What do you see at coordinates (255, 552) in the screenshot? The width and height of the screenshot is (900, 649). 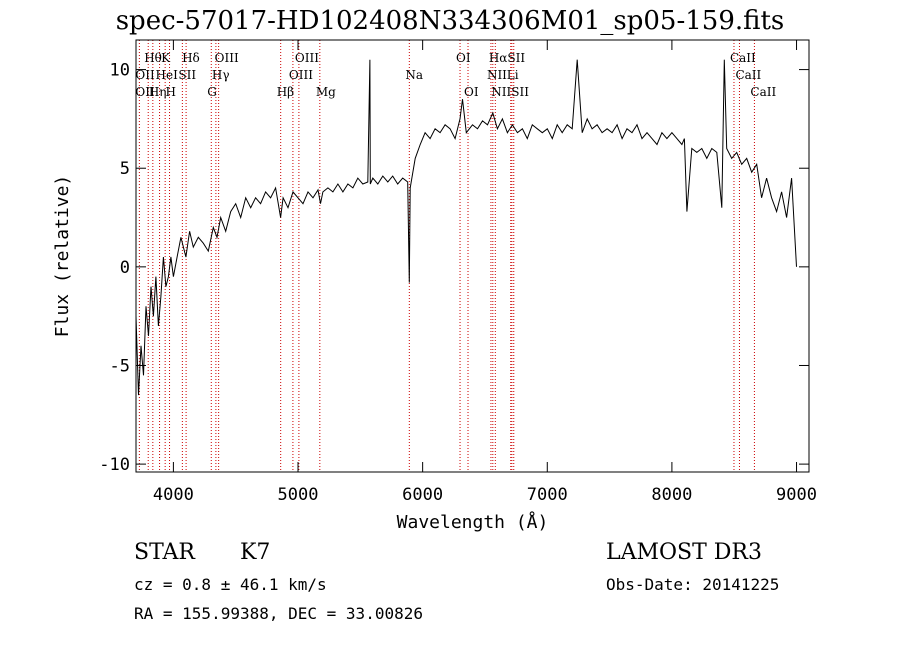 I see `subclass: K7` at bounding box center [255, 552].